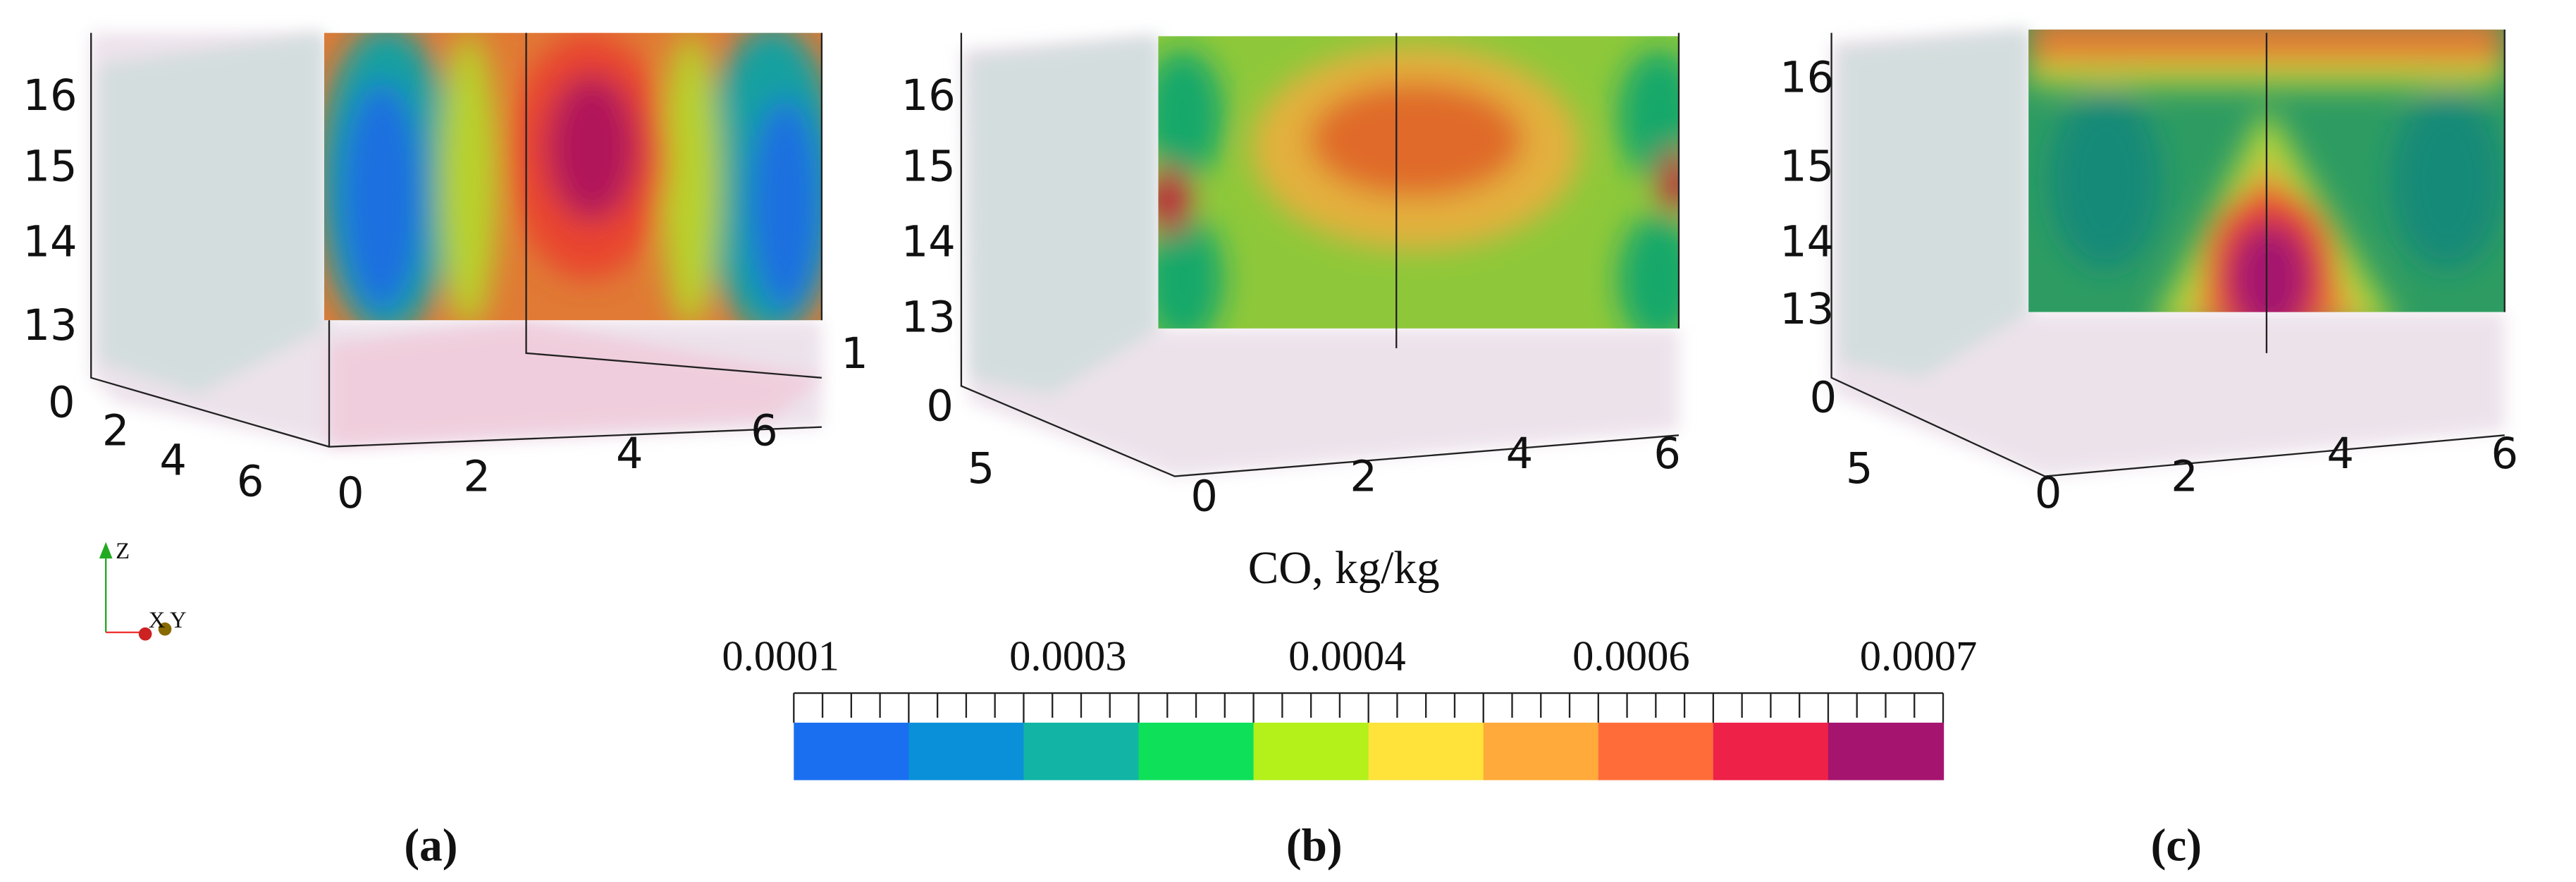 The height and width of the screenshot is (882, 2576). What do you see at coordinates (1314, 846) in the screenshot?
I see `panel-label: (b)` at bounding box center [1314, 846].